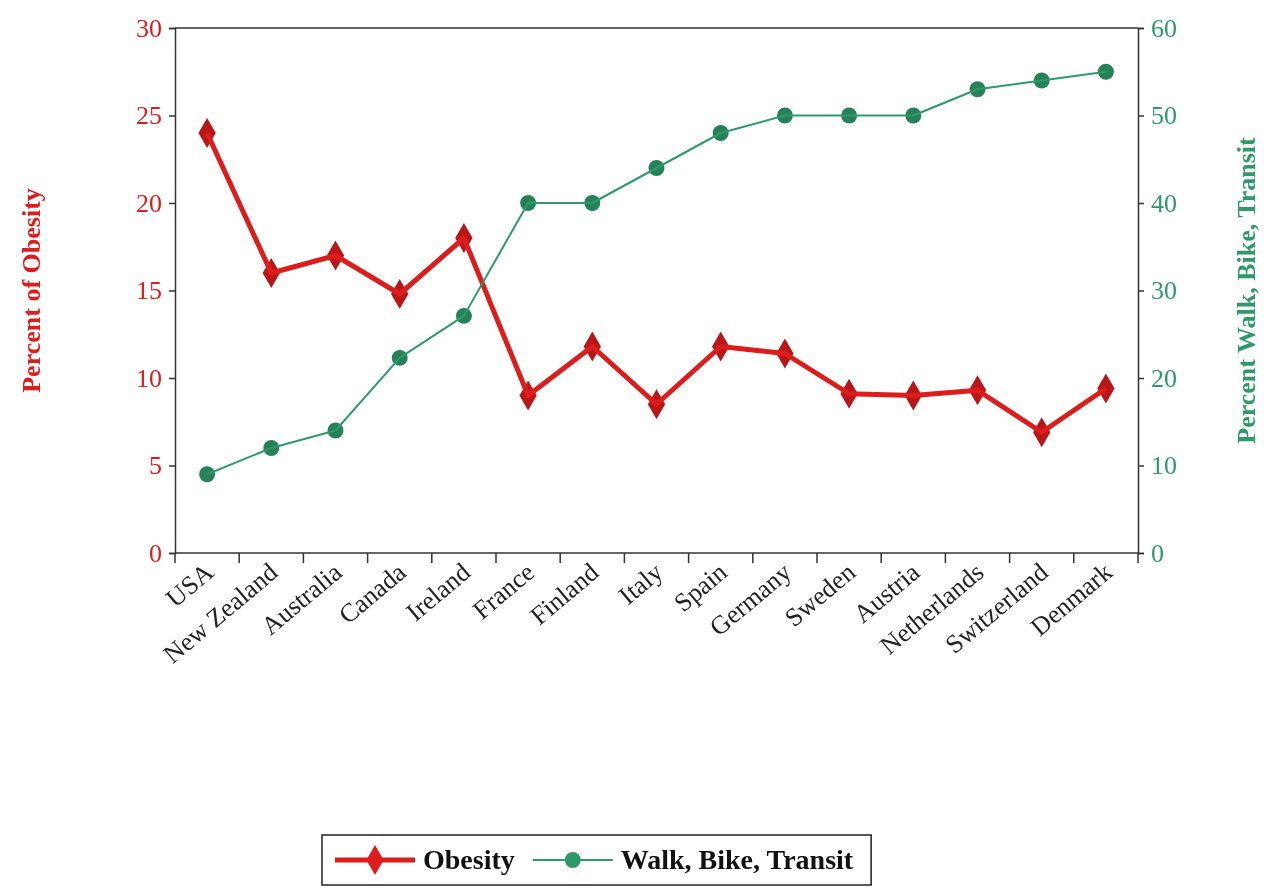 The image size is (1265, 888). What do you see at coordinates (31, 290) in the screenshot?
I see `y-axis-title: Percent of Obesity` at bounding box center [31, 290].